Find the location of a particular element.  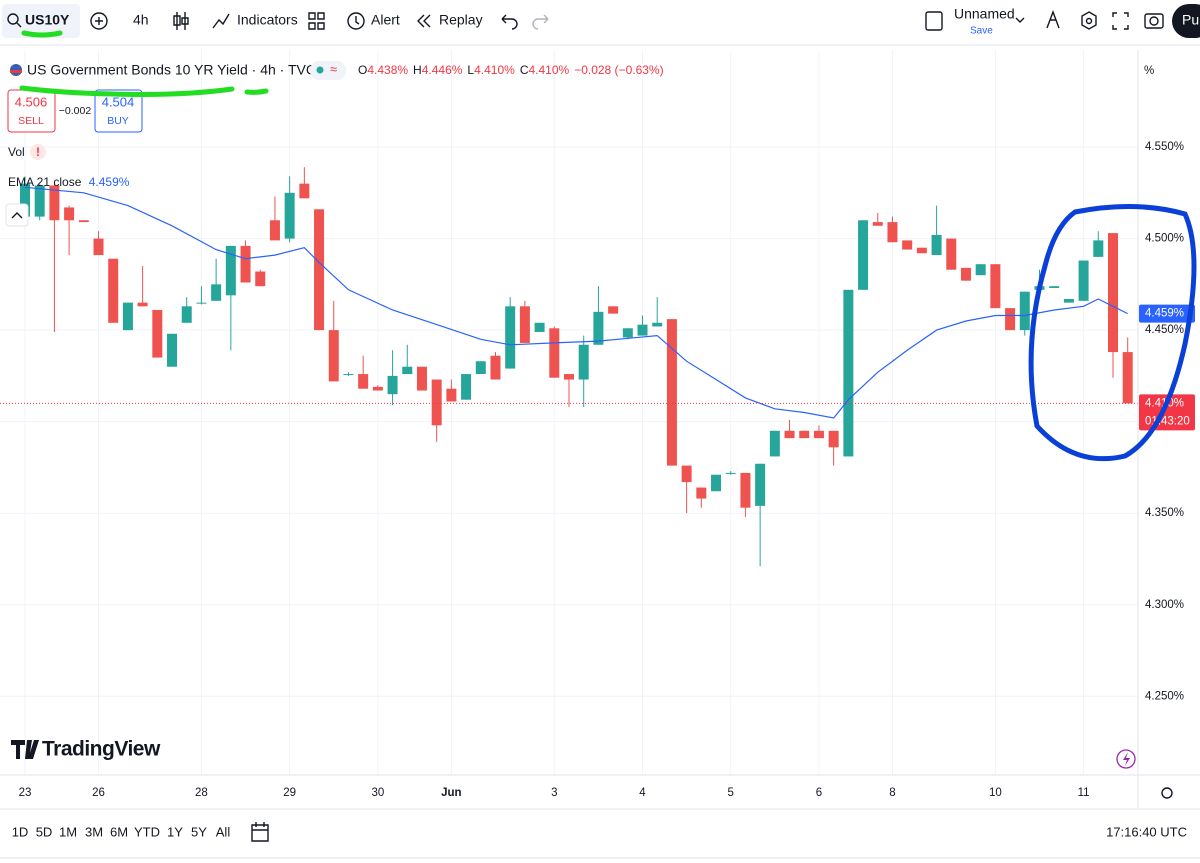

chart-type-icon is located at coordinates (181, 21).